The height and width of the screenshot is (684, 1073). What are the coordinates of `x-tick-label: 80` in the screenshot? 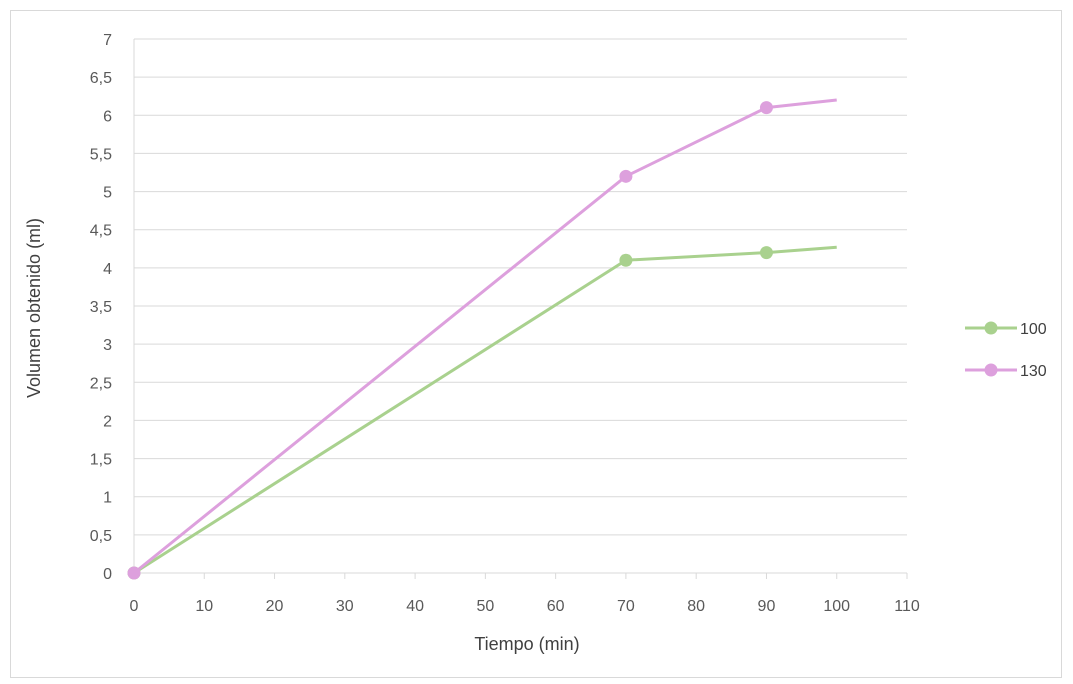 It's located at (696, 606).